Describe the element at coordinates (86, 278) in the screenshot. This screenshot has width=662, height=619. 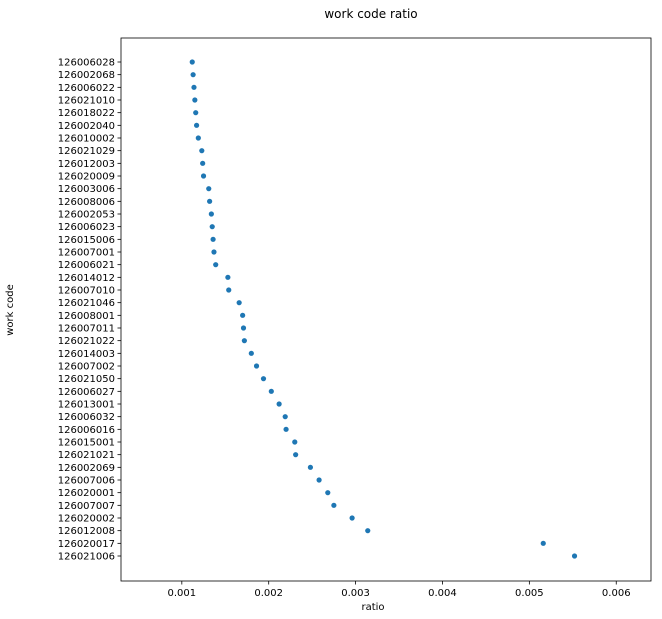
I see `y-tick-label: 126014012` at that location.